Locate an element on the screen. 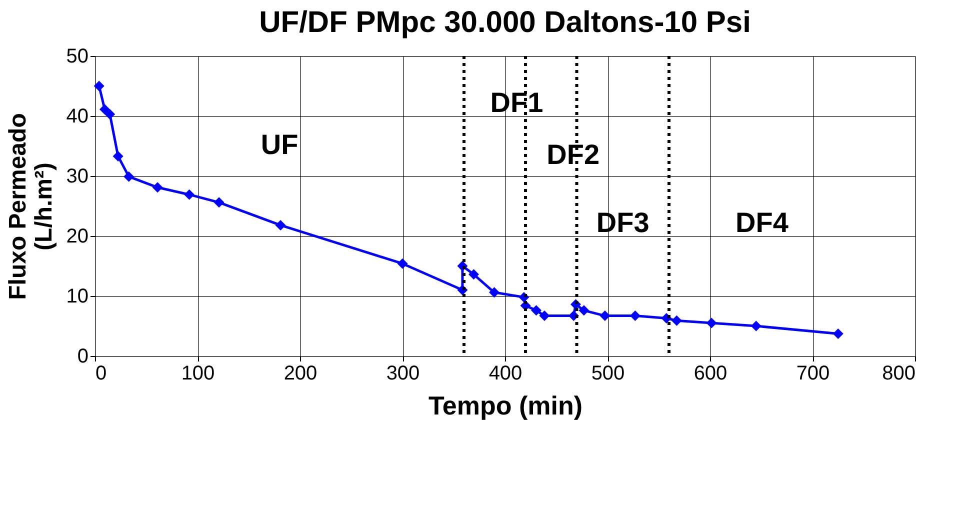 The width and height of the screenshot is (977, 508). x-tick-label: 800 is located at coordinates (899, 373).